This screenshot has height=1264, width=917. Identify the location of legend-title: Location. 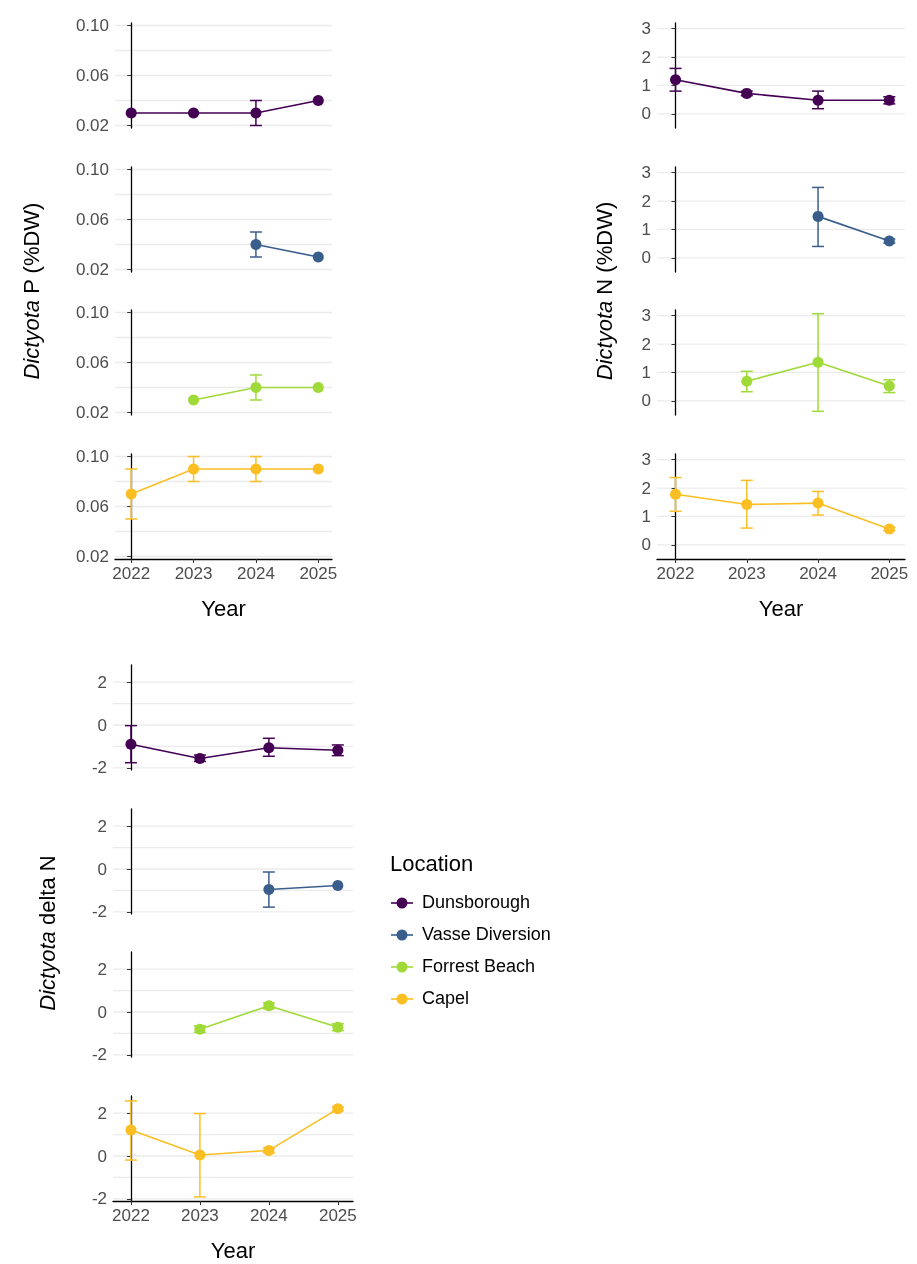
(432, 863).